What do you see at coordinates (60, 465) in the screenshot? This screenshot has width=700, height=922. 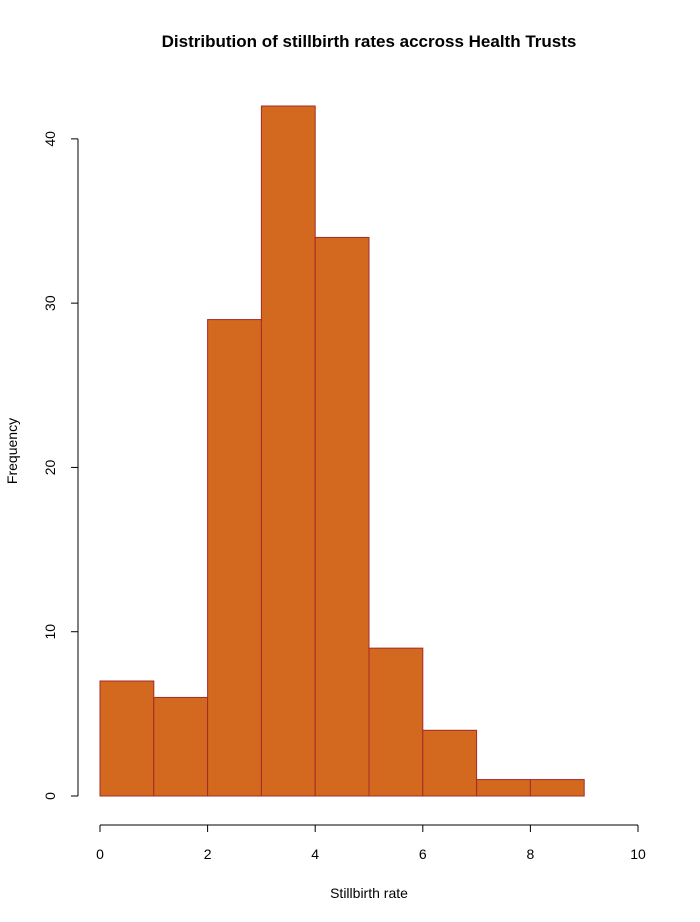 I see `y-axis: 0 10 20 30 40` at bounding box center [60, 465].